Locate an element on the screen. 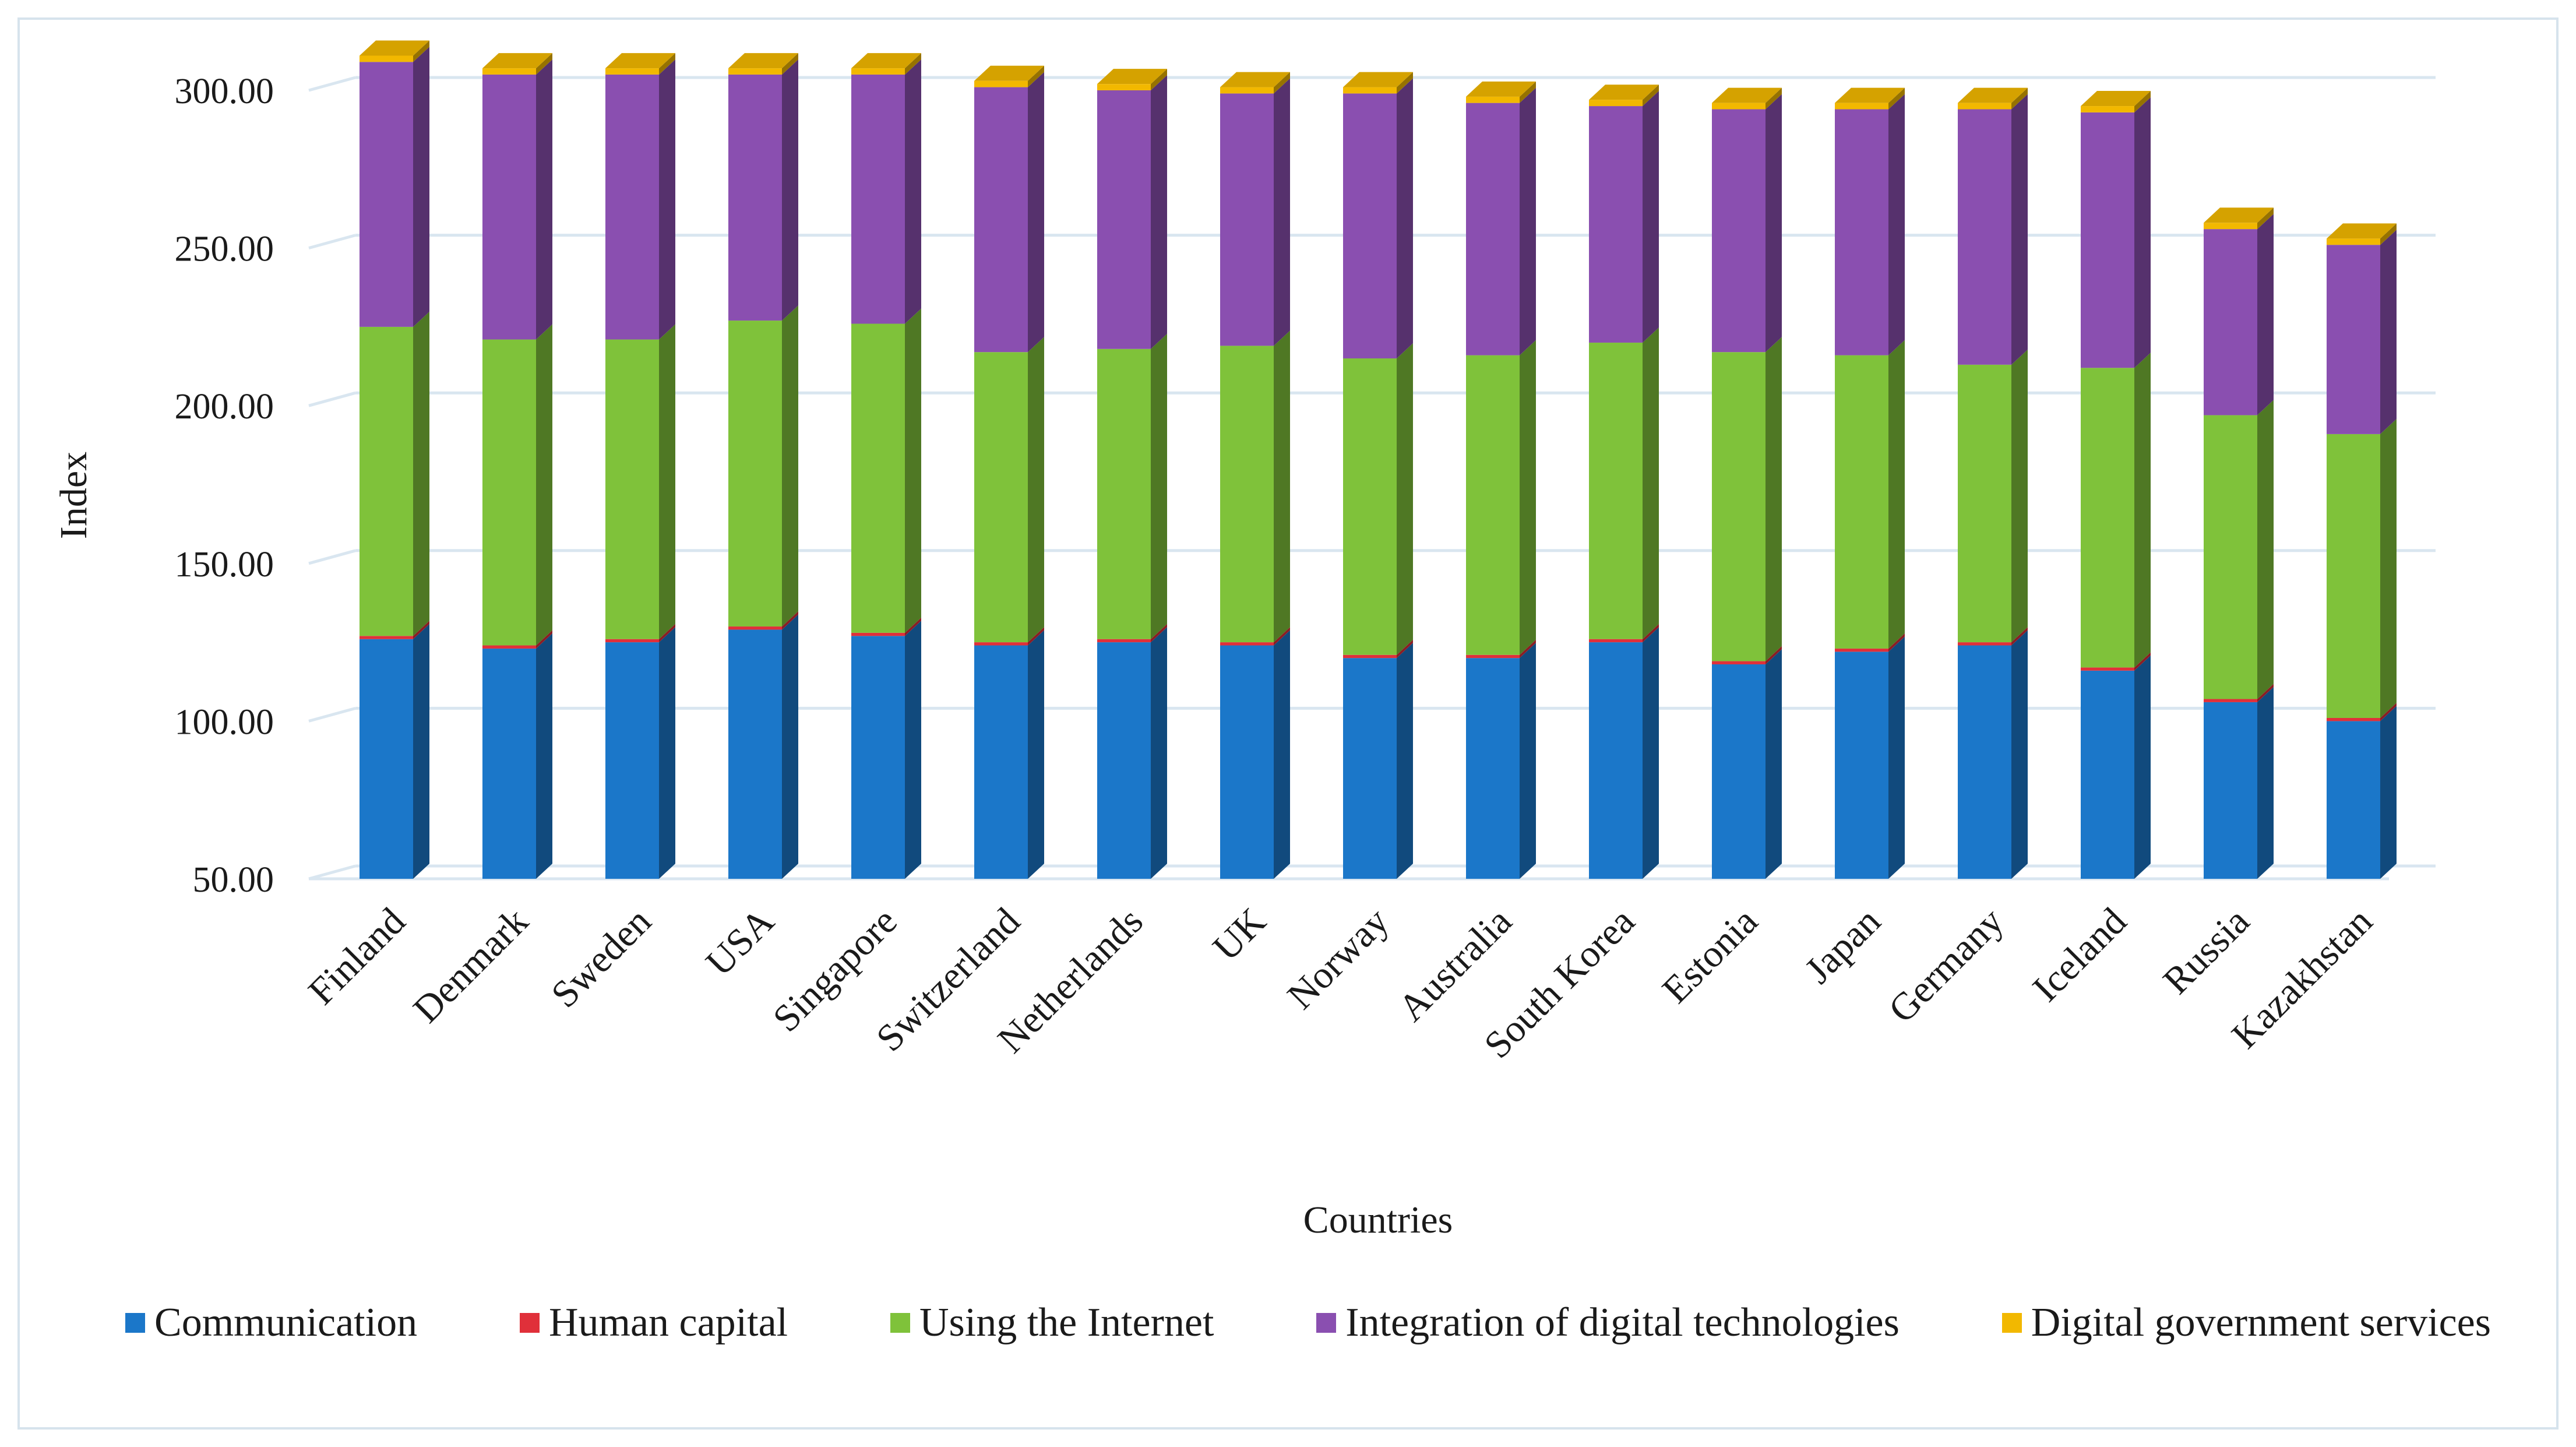 The width and height of the screenshot is (2576, 1447). bar-stack-kazakhstan is located at coordinates (2362, 551).